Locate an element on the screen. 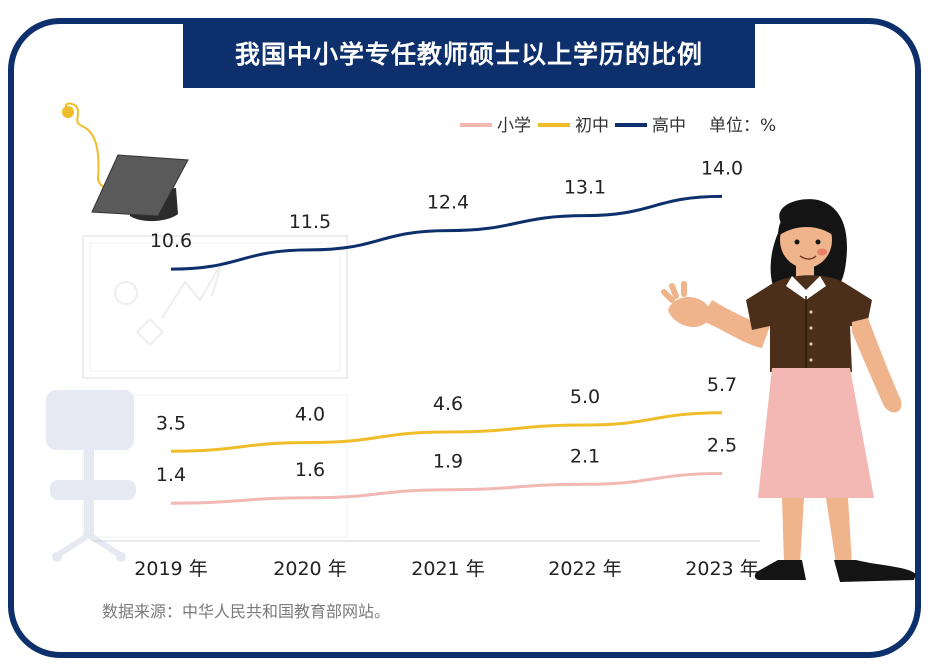  data-label: 5.0 is located at coordinates (585, 397).